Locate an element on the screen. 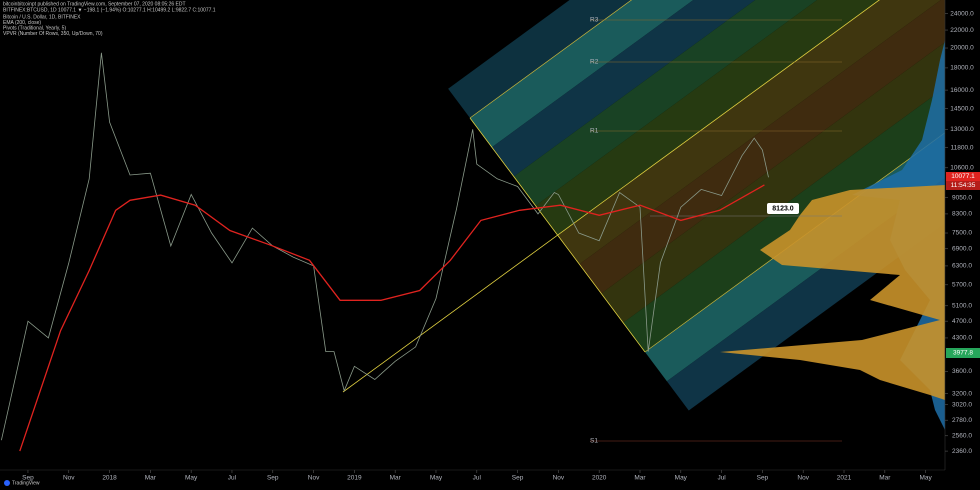 The width and height of the screenshot is (980, 490). callout: 8123.0 is located at coordinates (783, 208).